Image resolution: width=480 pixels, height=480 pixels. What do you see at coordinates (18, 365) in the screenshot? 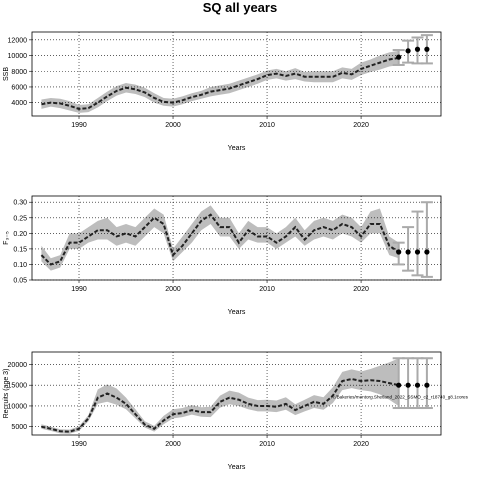
I see `y-tick-label: 20000` at bounding box center [18, 365].